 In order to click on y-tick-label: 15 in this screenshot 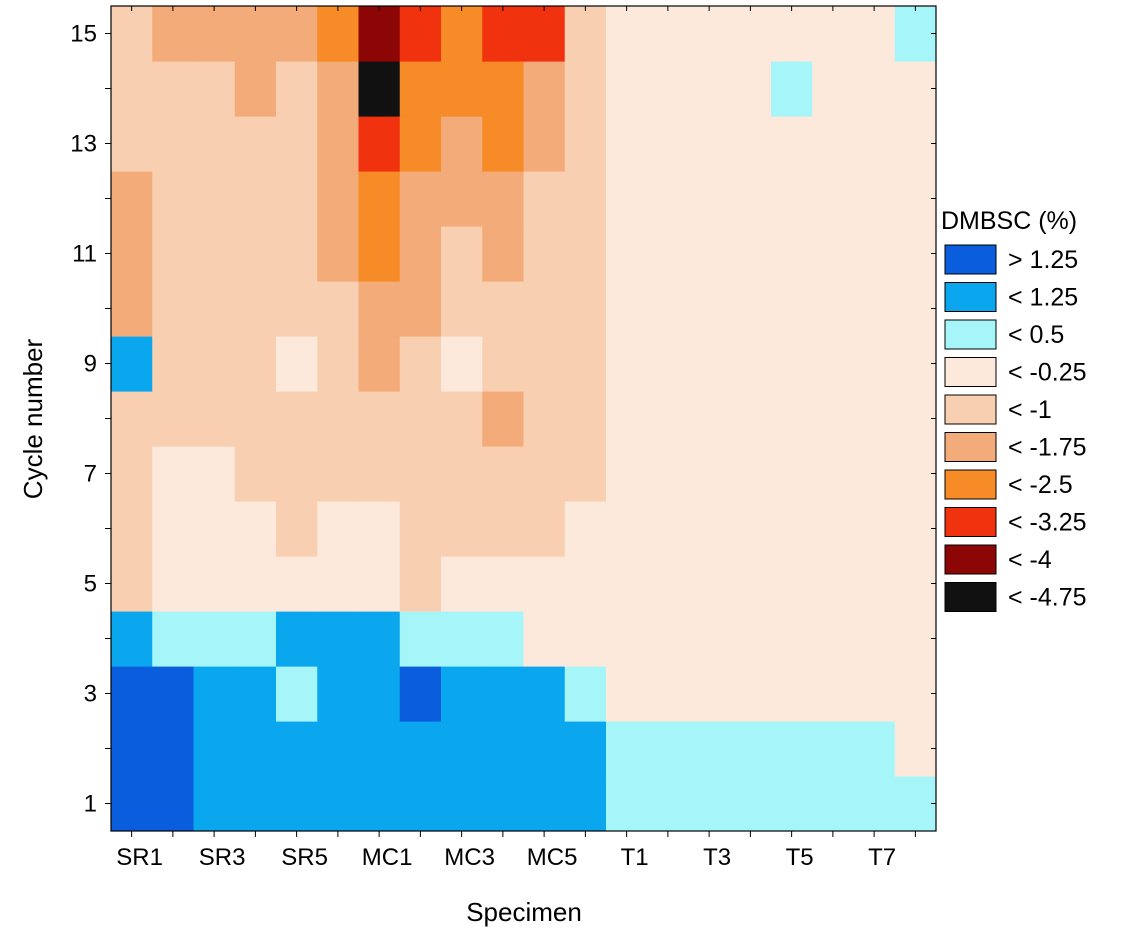, I will do `click(83, 34)`.